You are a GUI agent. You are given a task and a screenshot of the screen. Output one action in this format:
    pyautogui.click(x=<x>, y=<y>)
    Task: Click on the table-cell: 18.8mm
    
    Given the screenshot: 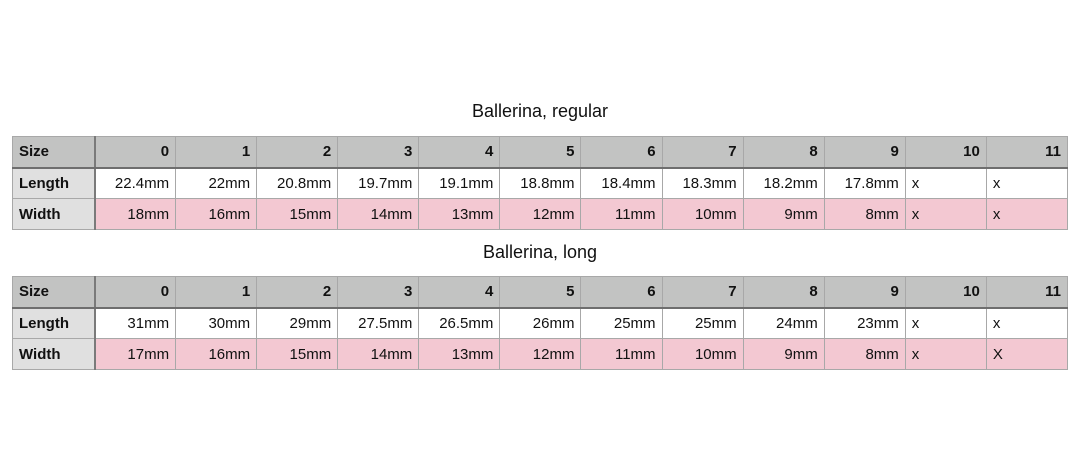 What is the action you would take?
    pyautogui.click(x=540, y=183)
    